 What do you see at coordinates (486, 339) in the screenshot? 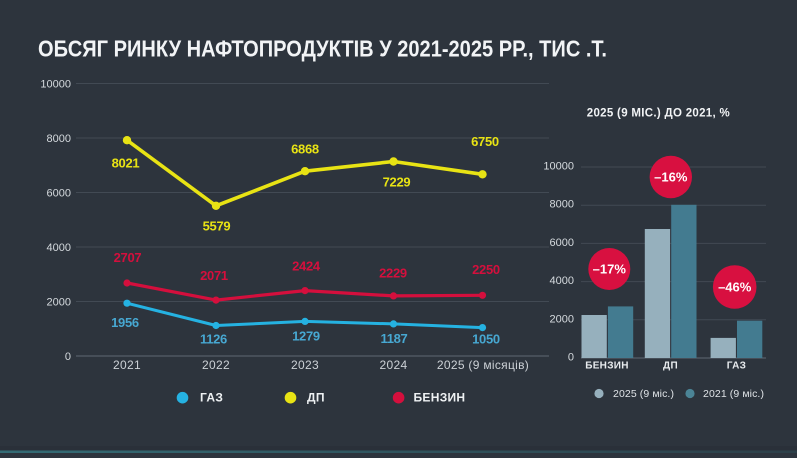
I see `svg-text: 1050` at bounding box center [486, 339].